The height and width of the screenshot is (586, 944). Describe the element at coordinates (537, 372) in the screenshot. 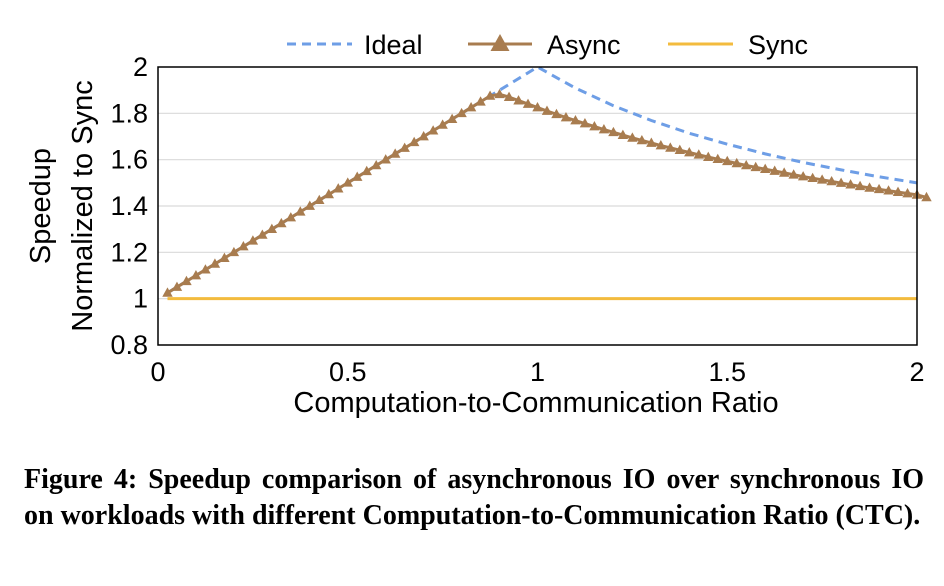

I see `x-tick-label: 1` at that location.